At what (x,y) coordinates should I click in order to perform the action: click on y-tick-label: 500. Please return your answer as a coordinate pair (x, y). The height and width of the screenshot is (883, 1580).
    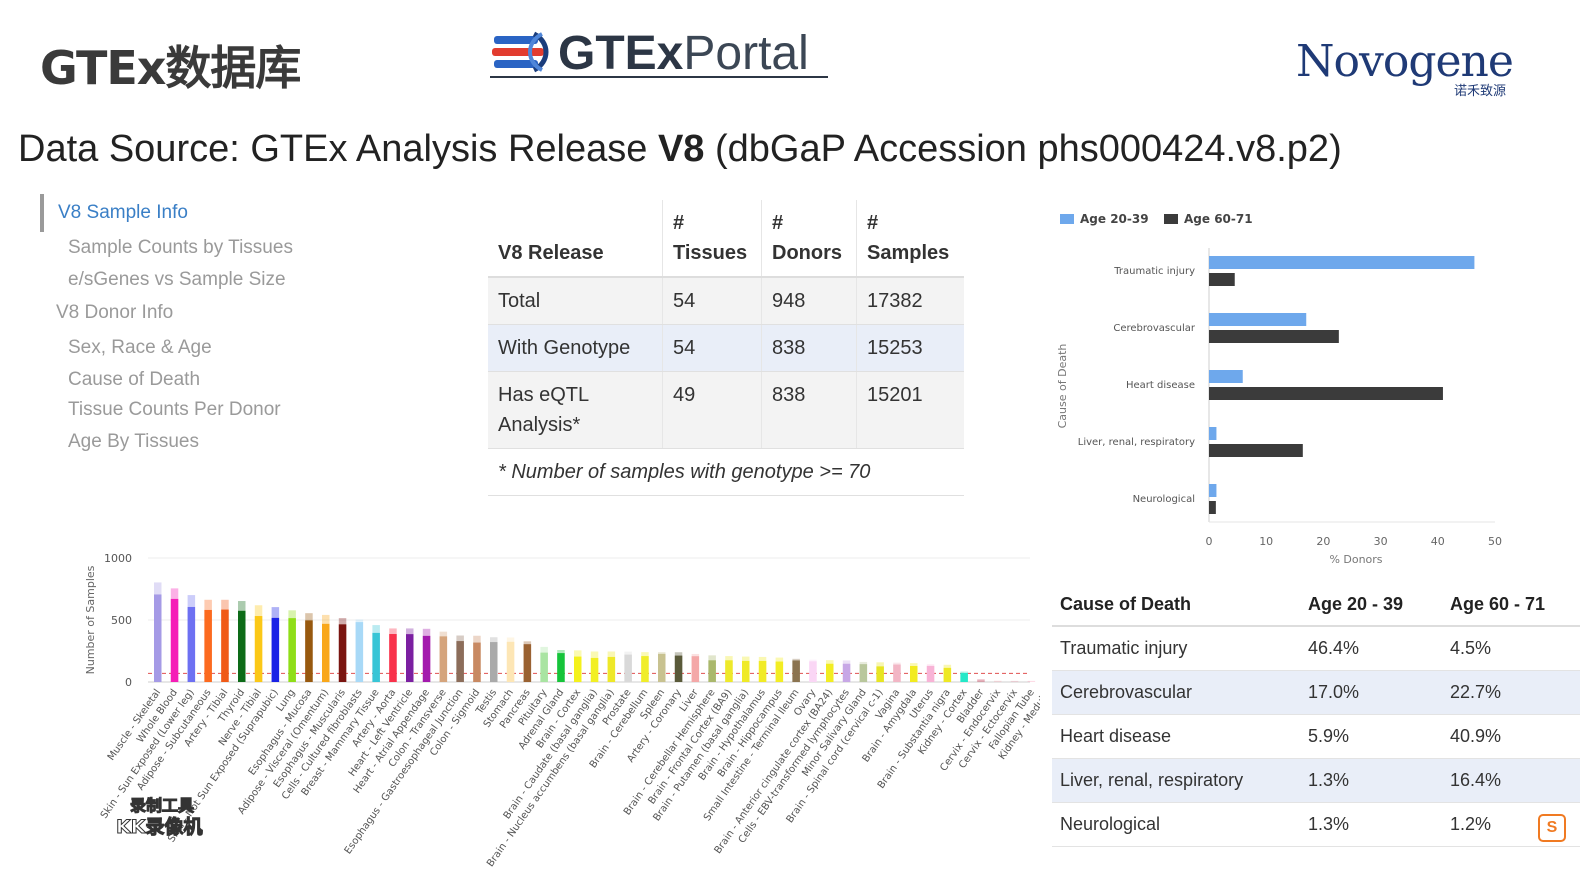
    Looking at the image, I should click on (121, 620).